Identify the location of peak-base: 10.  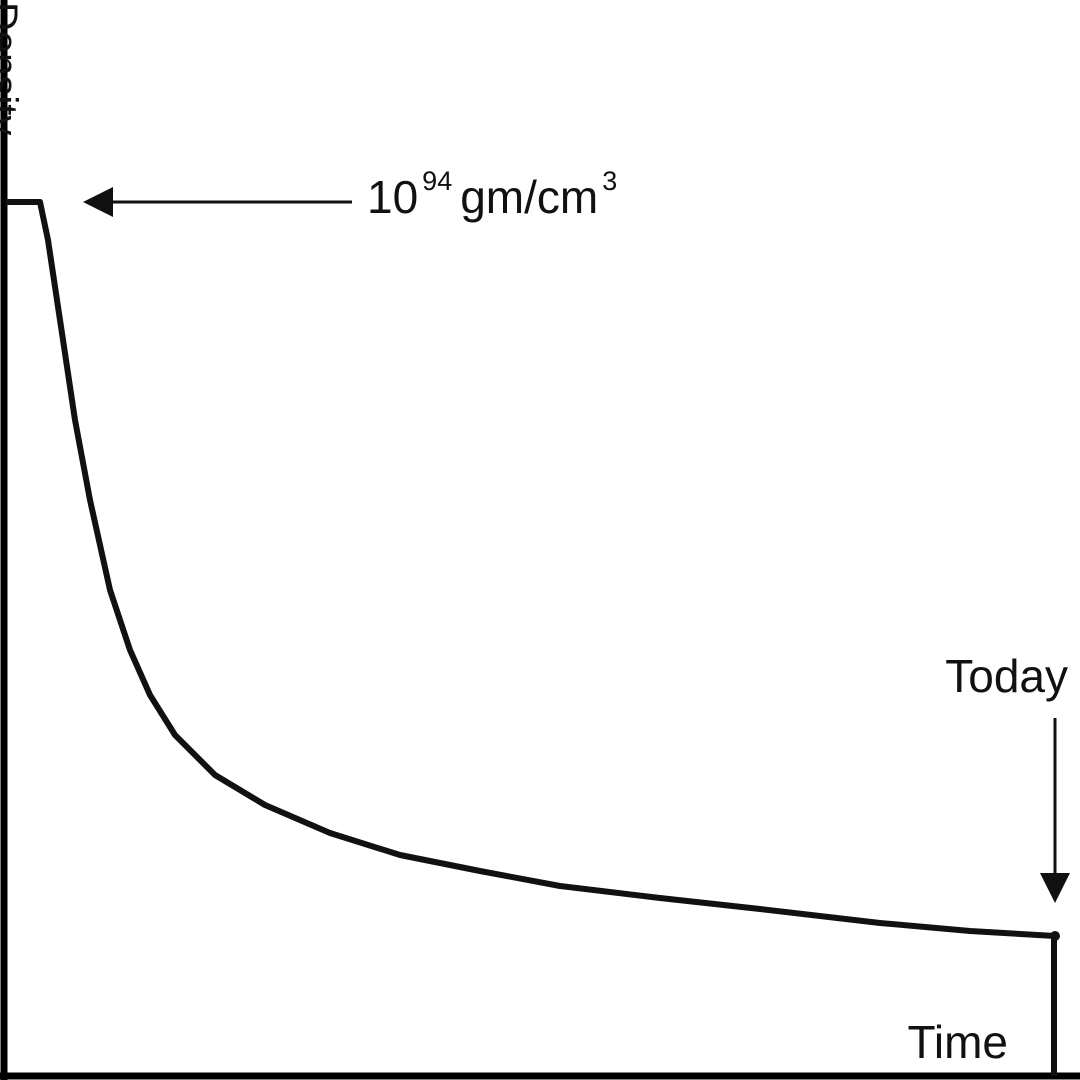
(392, 197).